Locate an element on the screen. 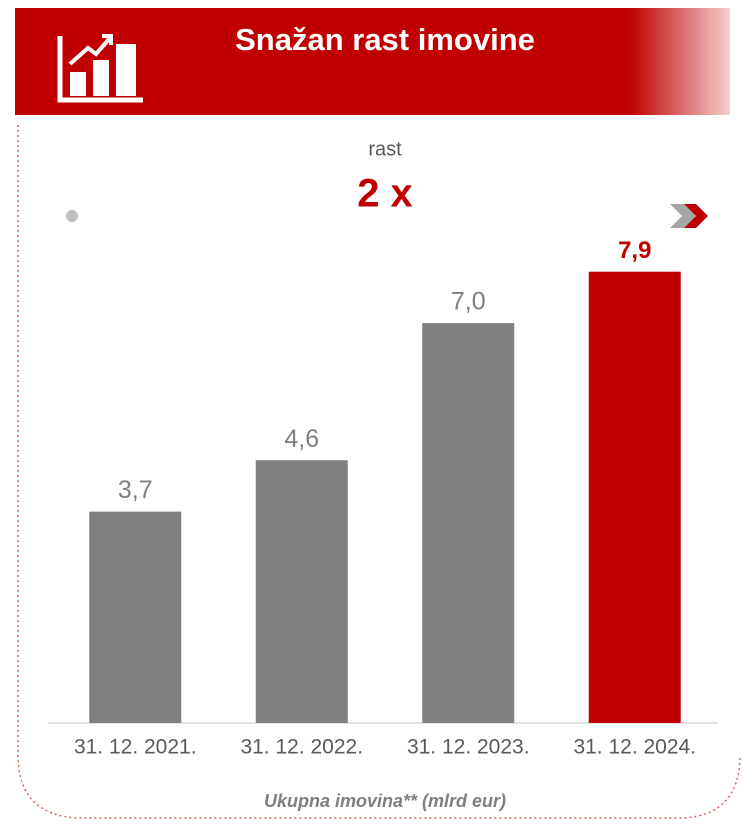 This screenshot has width=743, height=825. value-label: 4,6 is located at coordinates (301, 439).